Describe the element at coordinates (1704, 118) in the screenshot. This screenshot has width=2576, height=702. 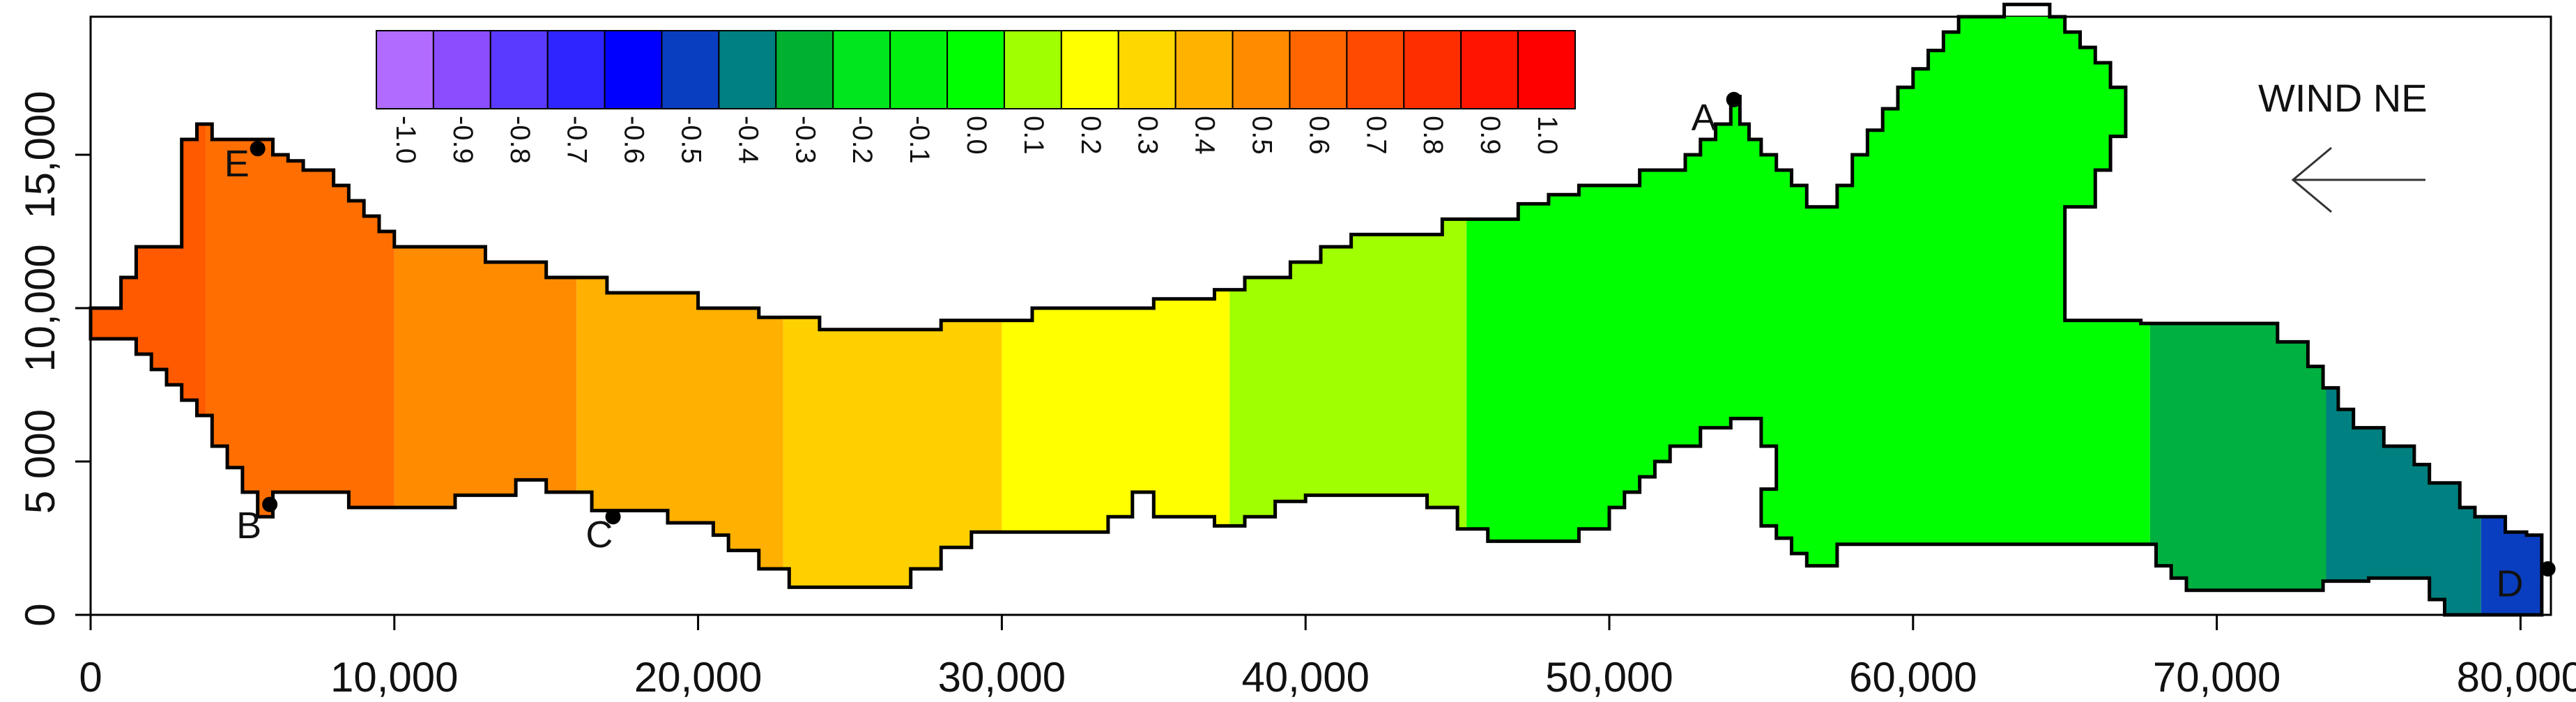
I see `location-label: A` at that location.